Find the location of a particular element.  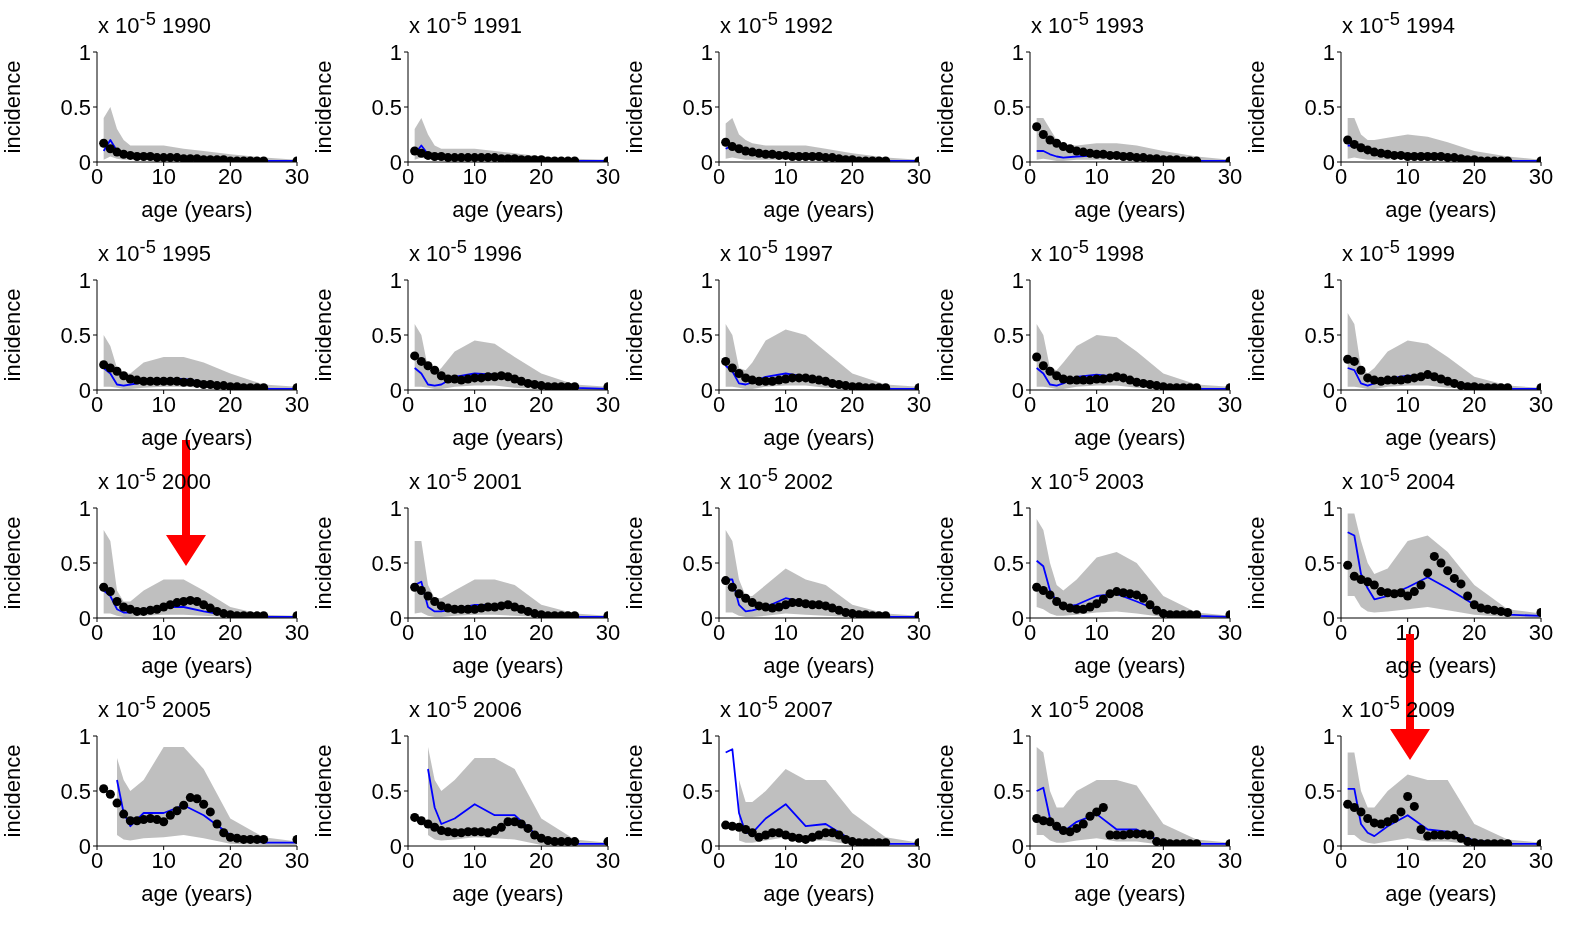

chart-title: 1992 is located at coordinates (808, 26).